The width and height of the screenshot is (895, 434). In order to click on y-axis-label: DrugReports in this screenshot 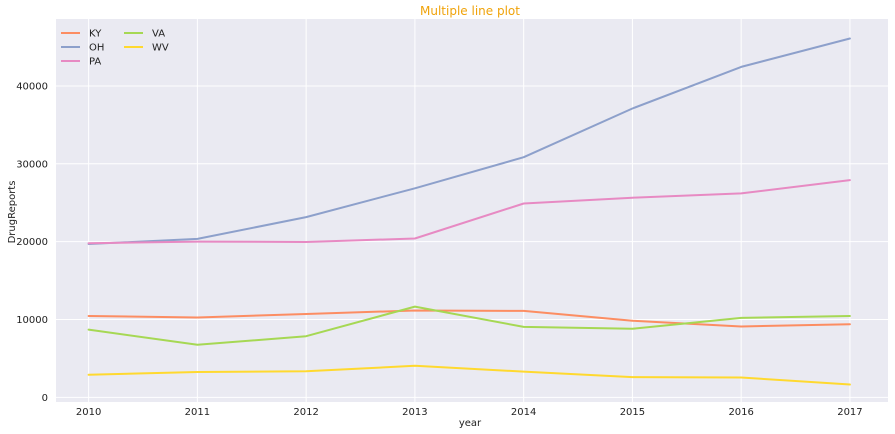, I will do `click(12, 212)`.